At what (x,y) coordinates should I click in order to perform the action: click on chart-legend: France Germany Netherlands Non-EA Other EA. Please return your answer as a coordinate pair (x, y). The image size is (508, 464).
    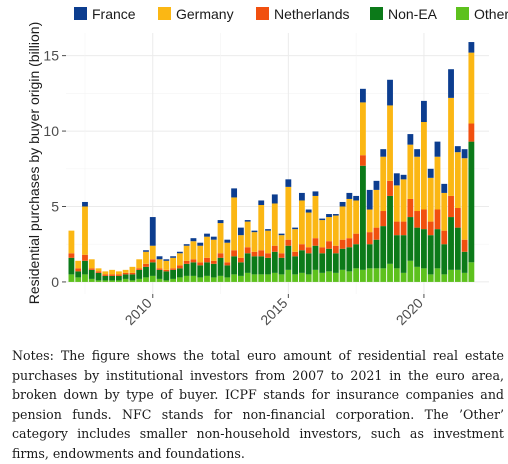
    Looking at the image, I should click on (291, 14).